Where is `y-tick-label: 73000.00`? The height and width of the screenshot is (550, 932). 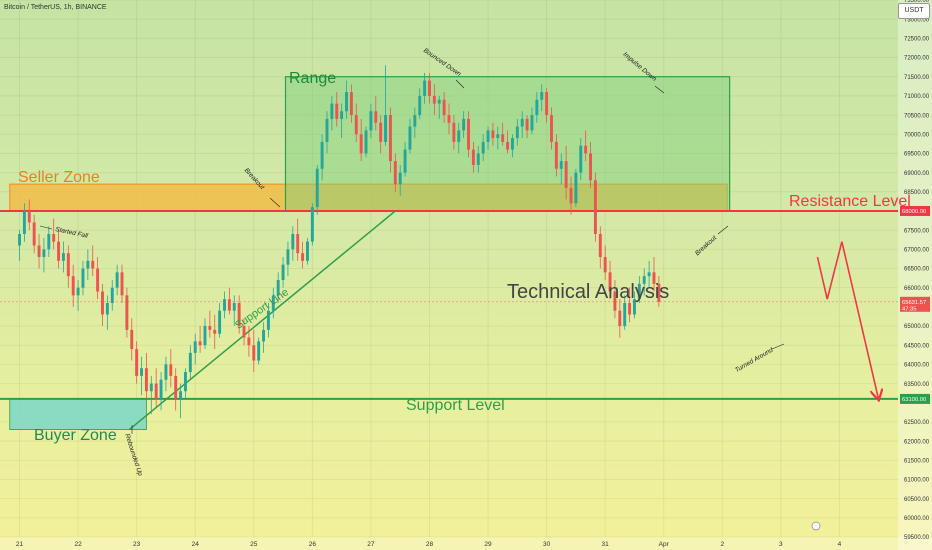
y-tick-label: 73000.00 is located at coordinates (917, 20).